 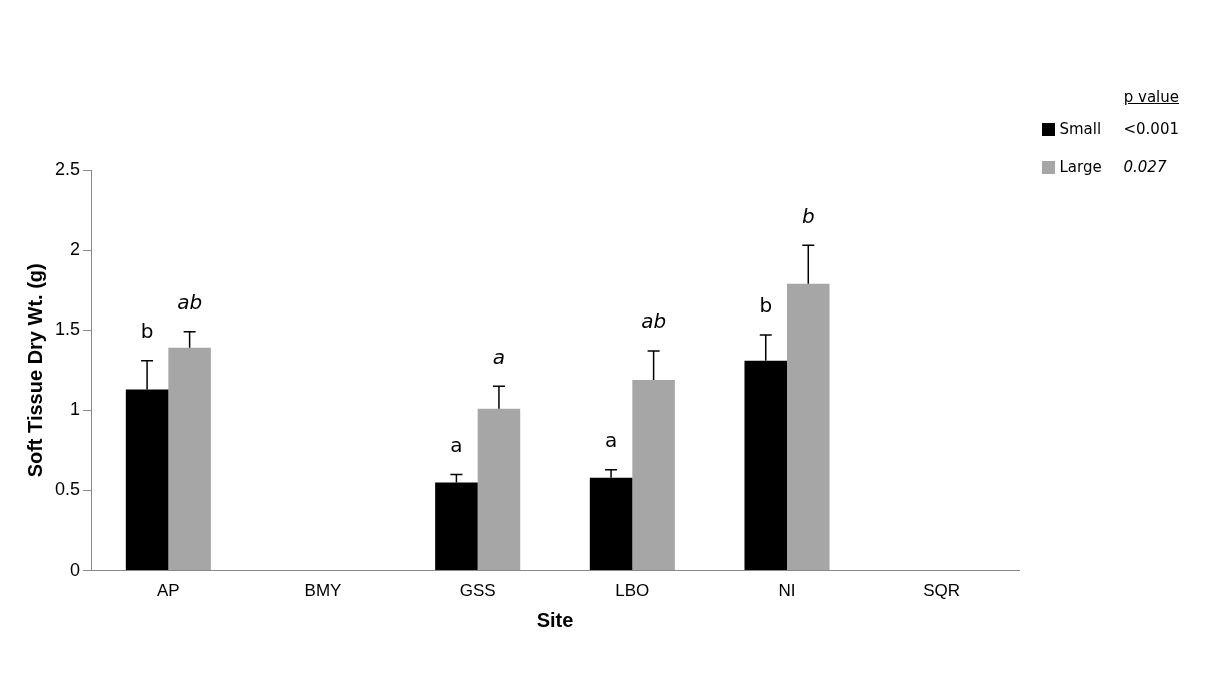 What do you see at coordinates (34, 370) in the screenshot?
I see `y-axis-title: Soft Tissue Dry Wt. (g)` at bounding box center [34, 370].